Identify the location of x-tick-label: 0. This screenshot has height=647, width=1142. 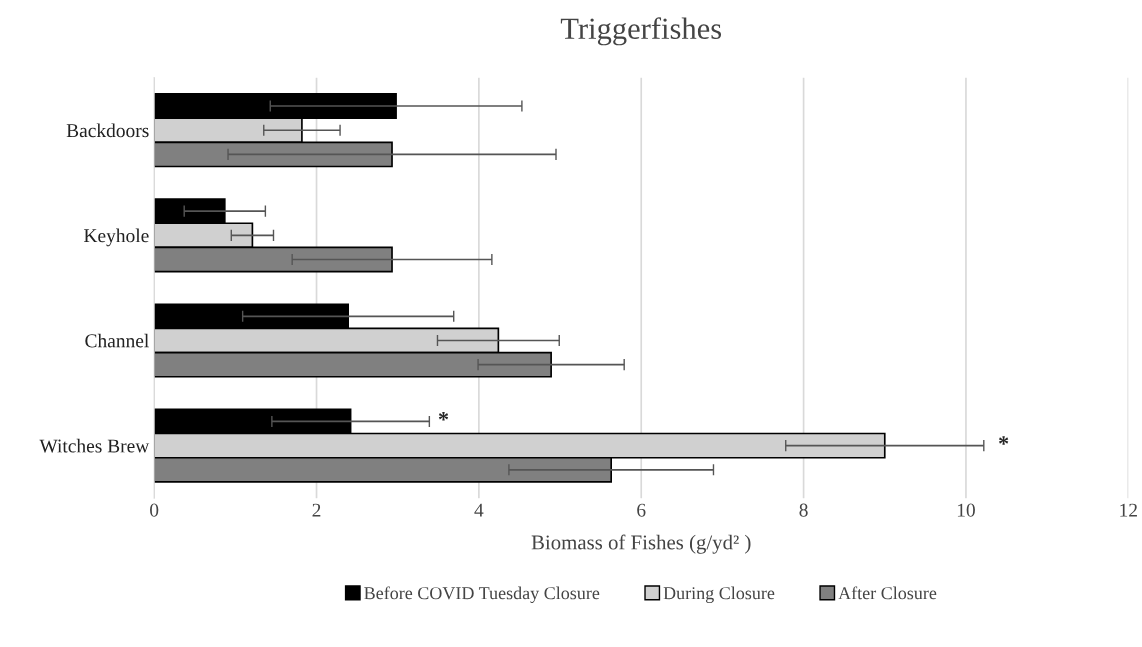
(154, 510).